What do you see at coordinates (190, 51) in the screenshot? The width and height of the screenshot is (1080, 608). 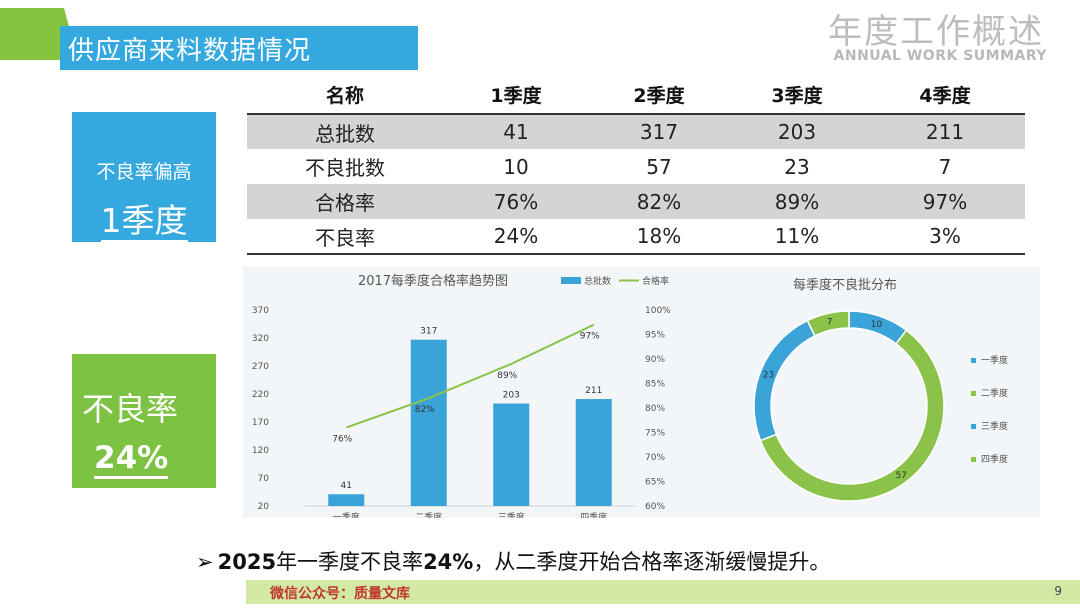 I see `page-title: 供应商来料数据情况` at bounding box center [190, 51].